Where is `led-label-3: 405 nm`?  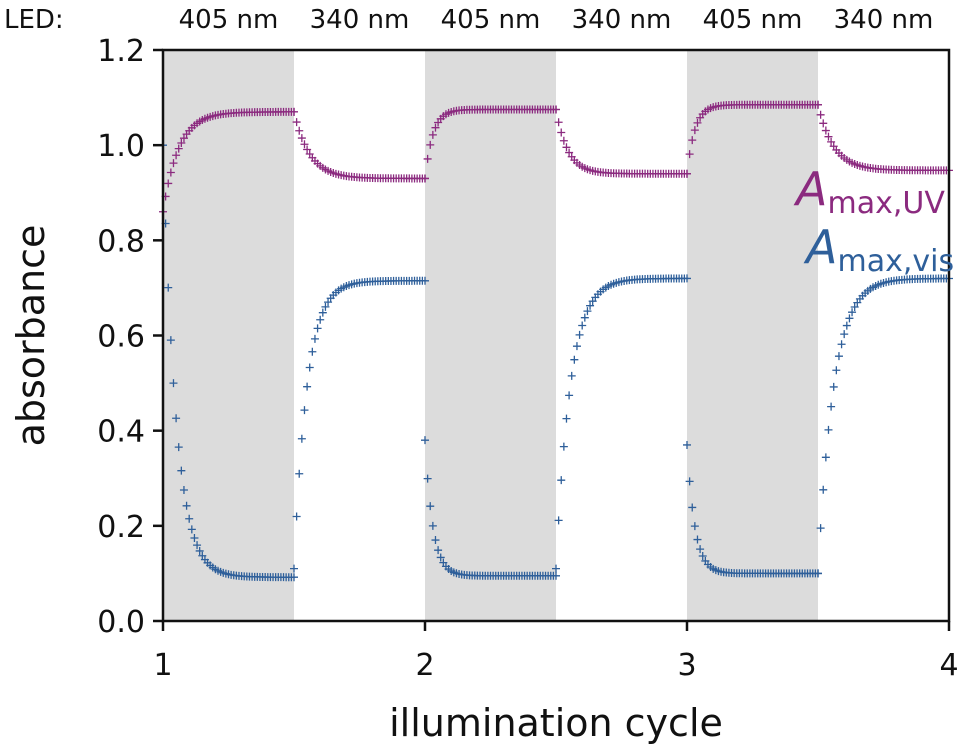 led-label-3: 405 nm is located at coordinates (491, 20).